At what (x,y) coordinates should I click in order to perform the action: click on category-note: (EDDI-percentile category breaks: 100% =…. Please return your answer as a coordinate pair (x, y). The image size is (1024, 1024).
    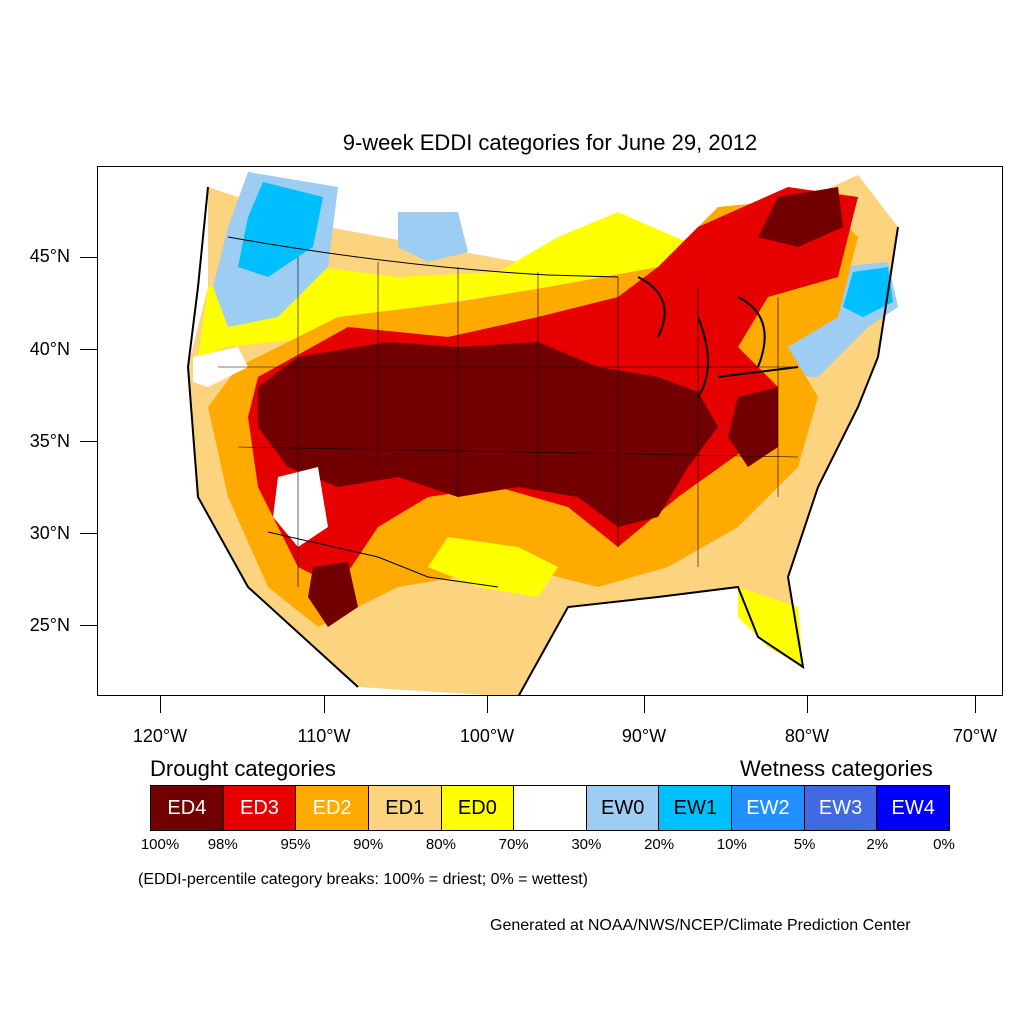
    Looking at the image, I should click on (363, 879).